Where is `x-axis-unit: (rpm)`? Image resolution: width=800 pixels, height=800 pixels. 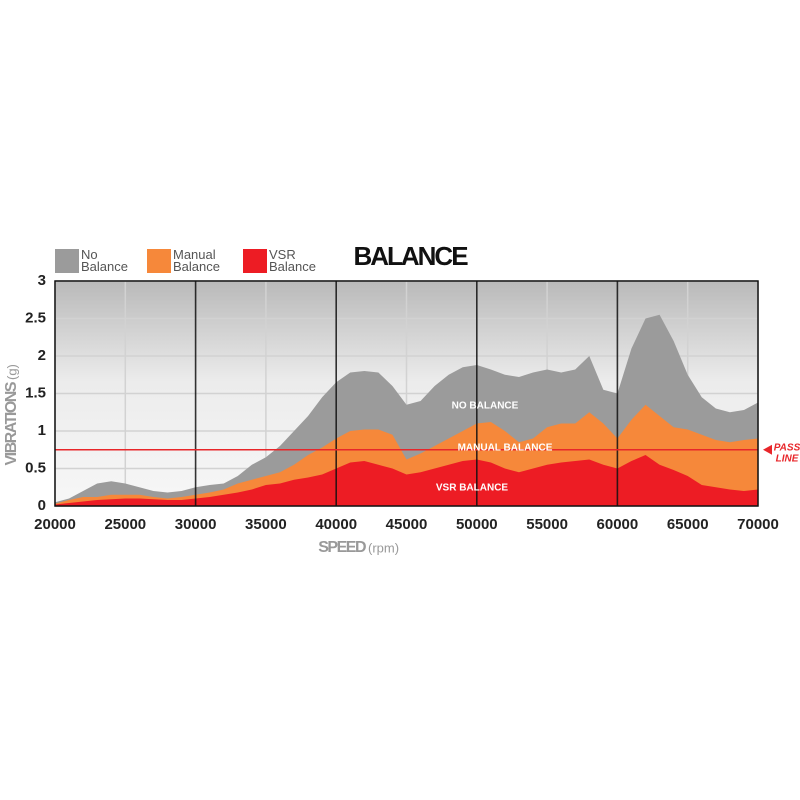
x-axis-unit: (rpm) is located at coordinates (383, 547).